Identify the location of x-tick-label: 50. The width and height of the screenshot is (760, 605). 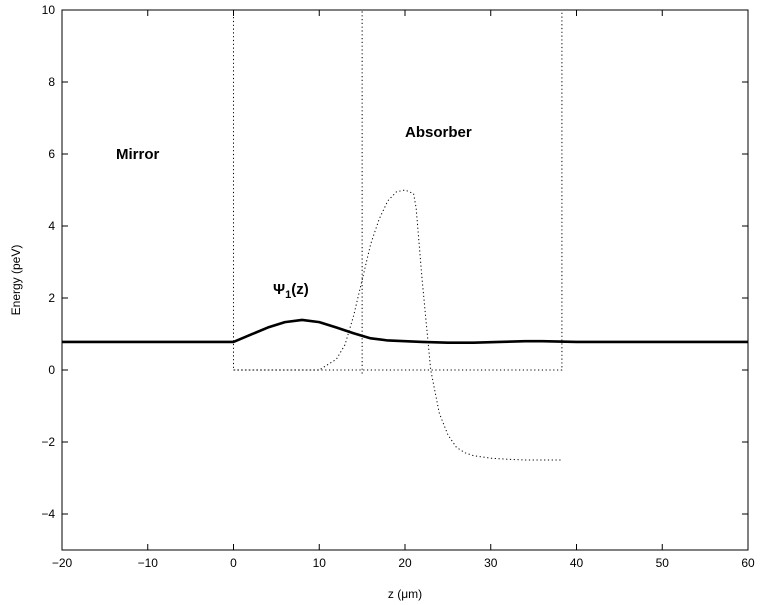
(663, 563).